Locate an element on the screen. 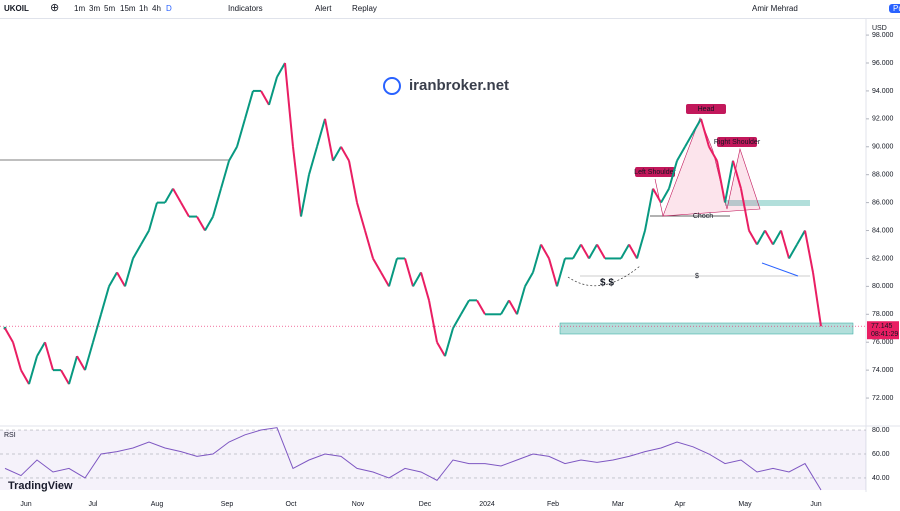 The image size is (900, 511). x-tick-label: 2024 is located at coordinates (487, 504).